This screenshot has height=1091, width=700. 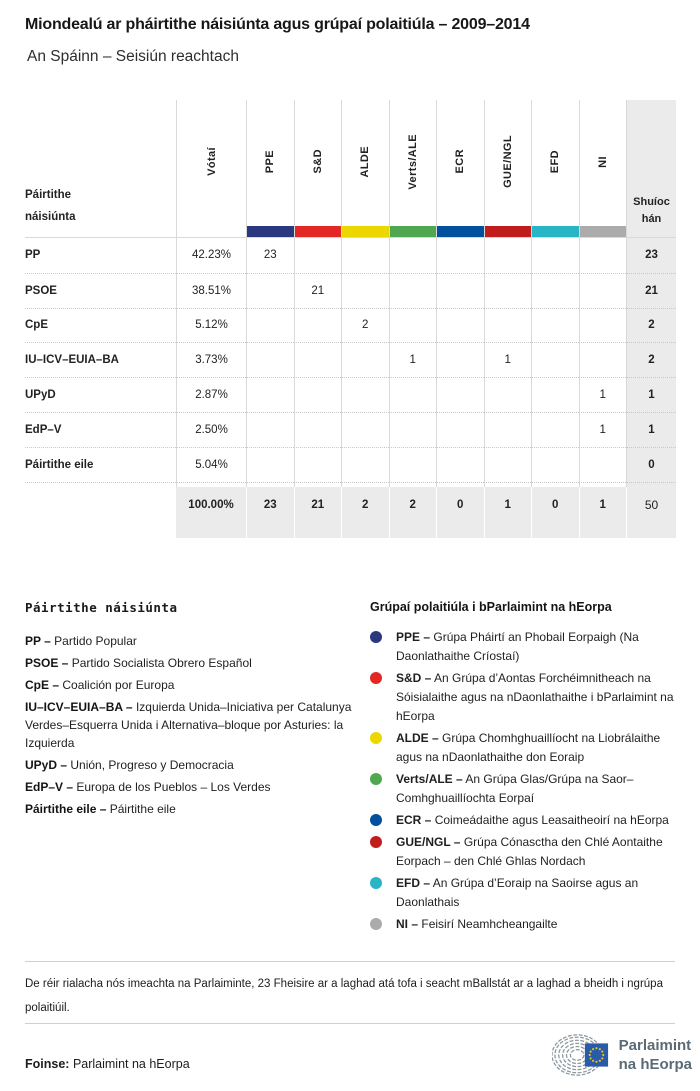 I want to click on table-header-seats: Shuíoc hán, so click(x=651, y=169).